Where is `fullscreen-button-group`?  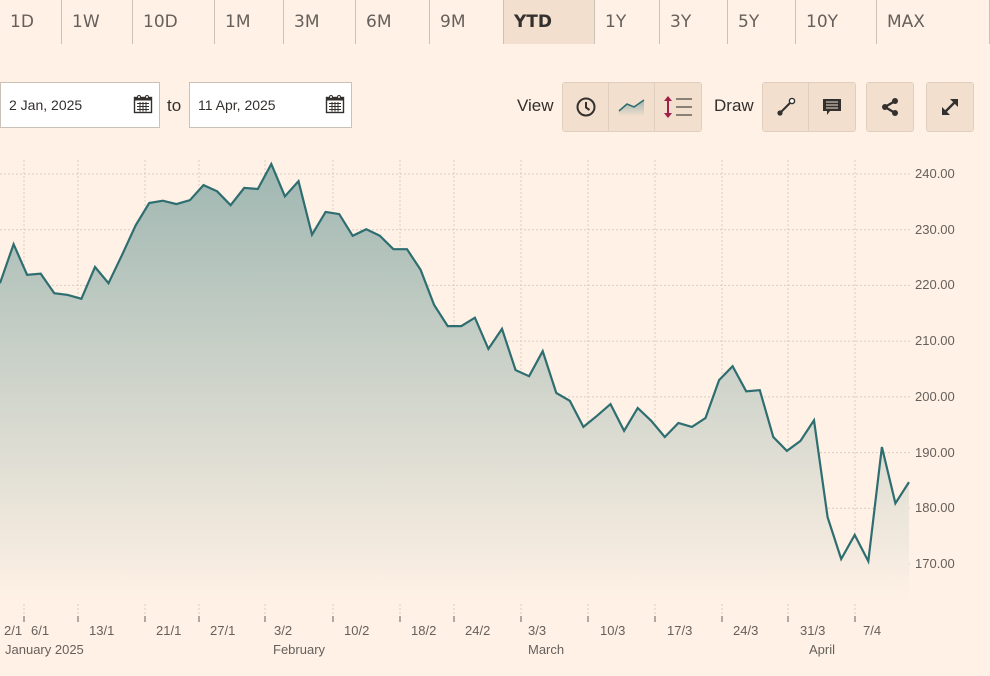
fullscreen-button-group is located at coordinates (950, 107).